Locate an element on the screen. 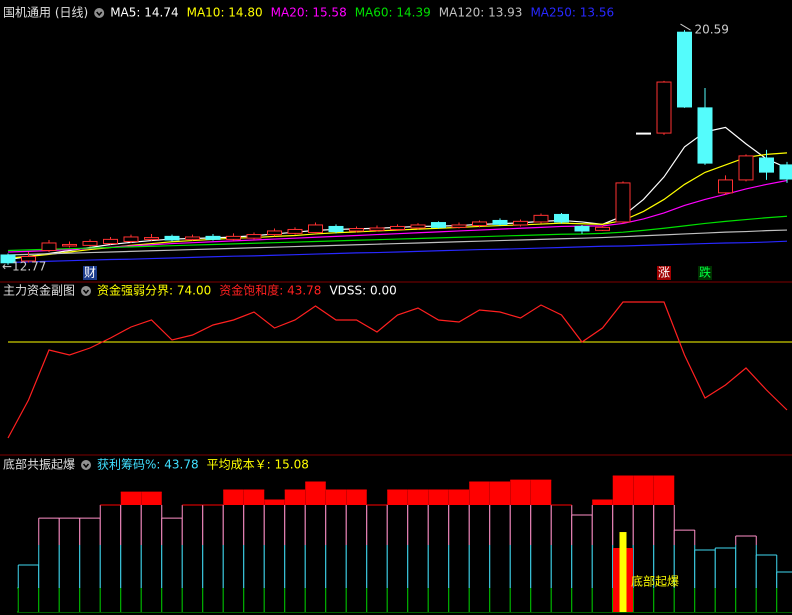 This screenshot has height=615, width=792. legend-item: MA10: 14.80 is located at coordinates (225, 13).